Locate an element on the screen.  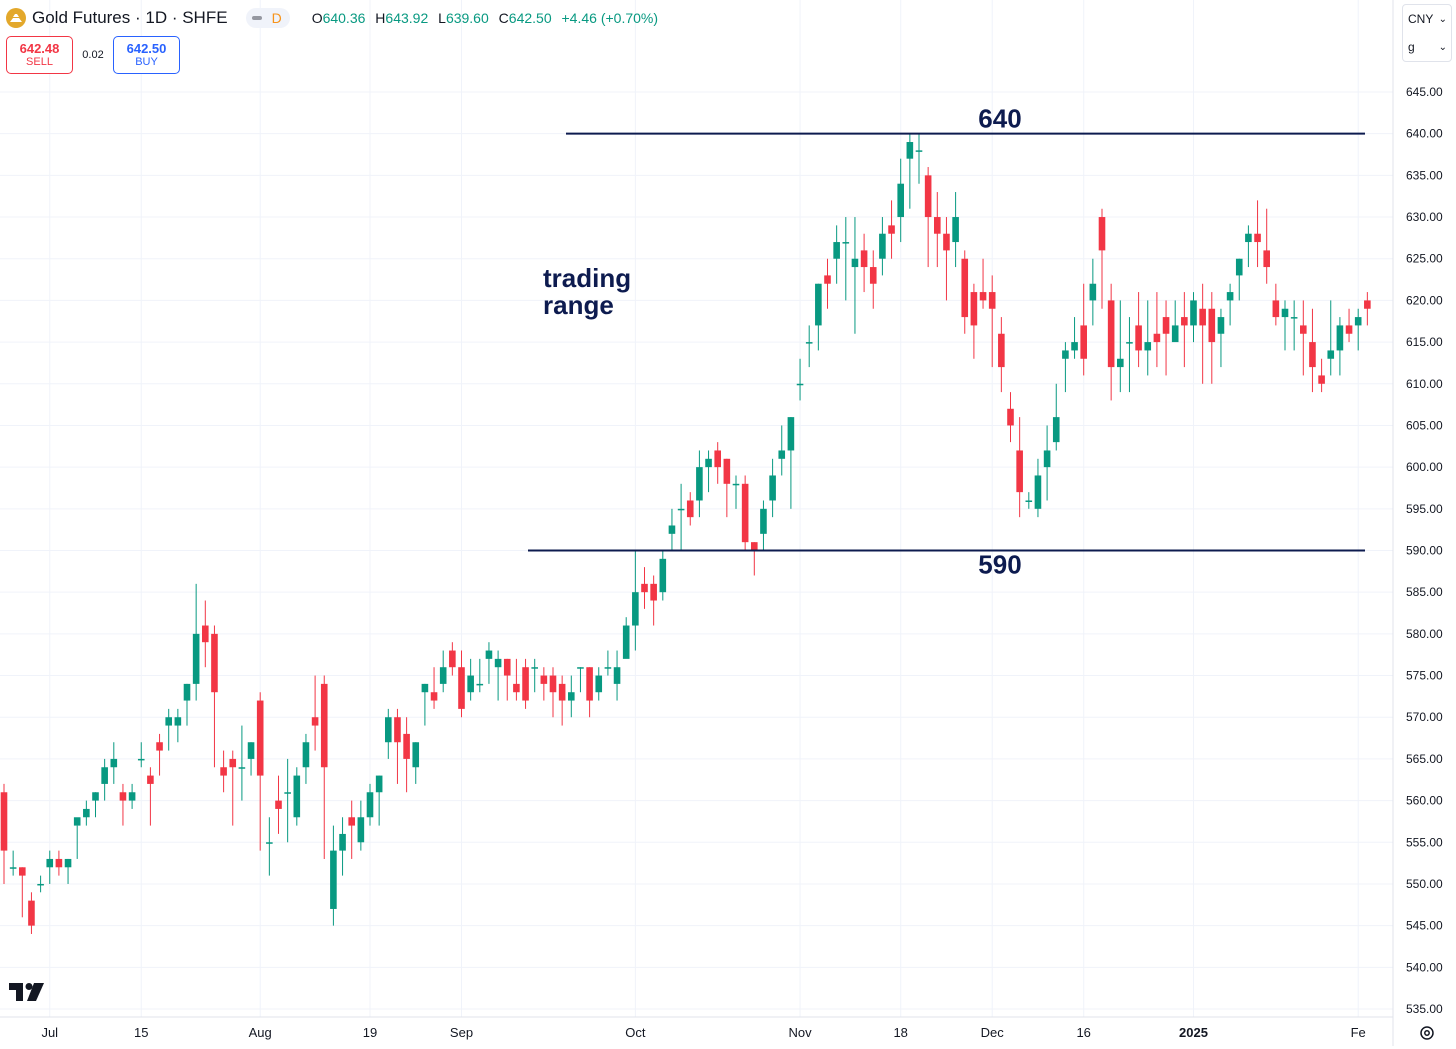
currency-dropdown: CNY ⌄ is located at coordinates (1427, 19).